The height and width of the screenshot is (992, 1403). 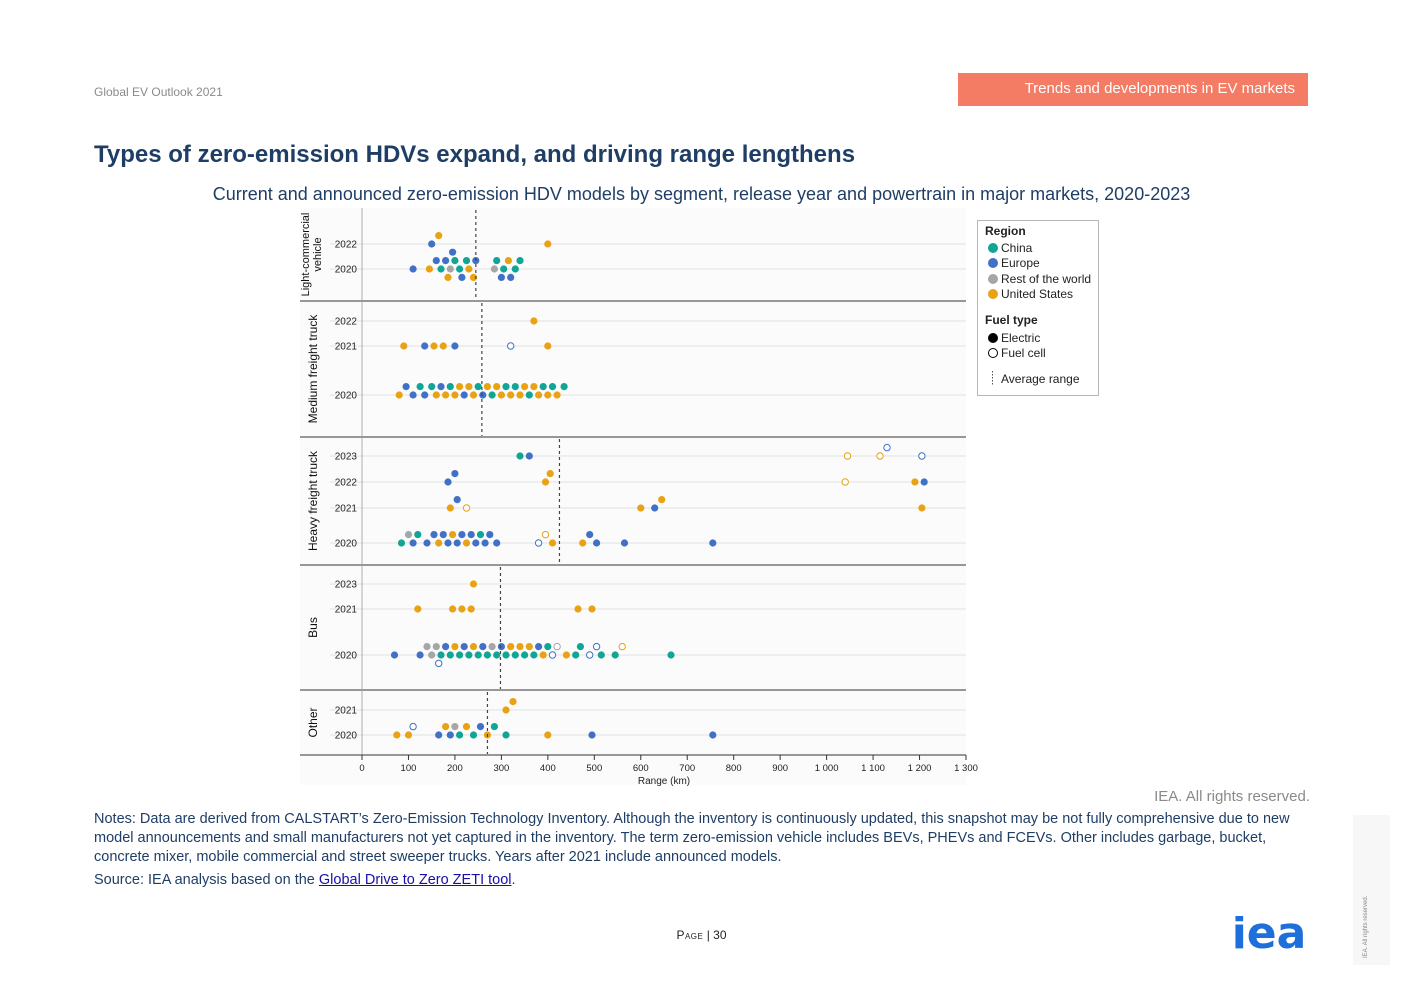 What do you see at coordinates (1014, 338) in the screenshot?
I see `legend-item-electric: Electric` at bounding box center [1014, 338].